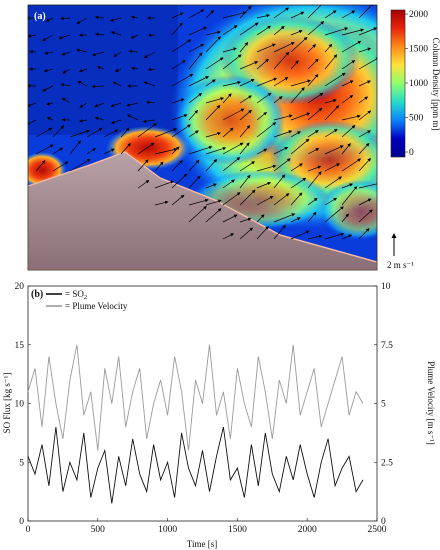  Describe the element at coordinates (37, 294) in the screenshot. I see `panel-b-label: (b)` at that location.